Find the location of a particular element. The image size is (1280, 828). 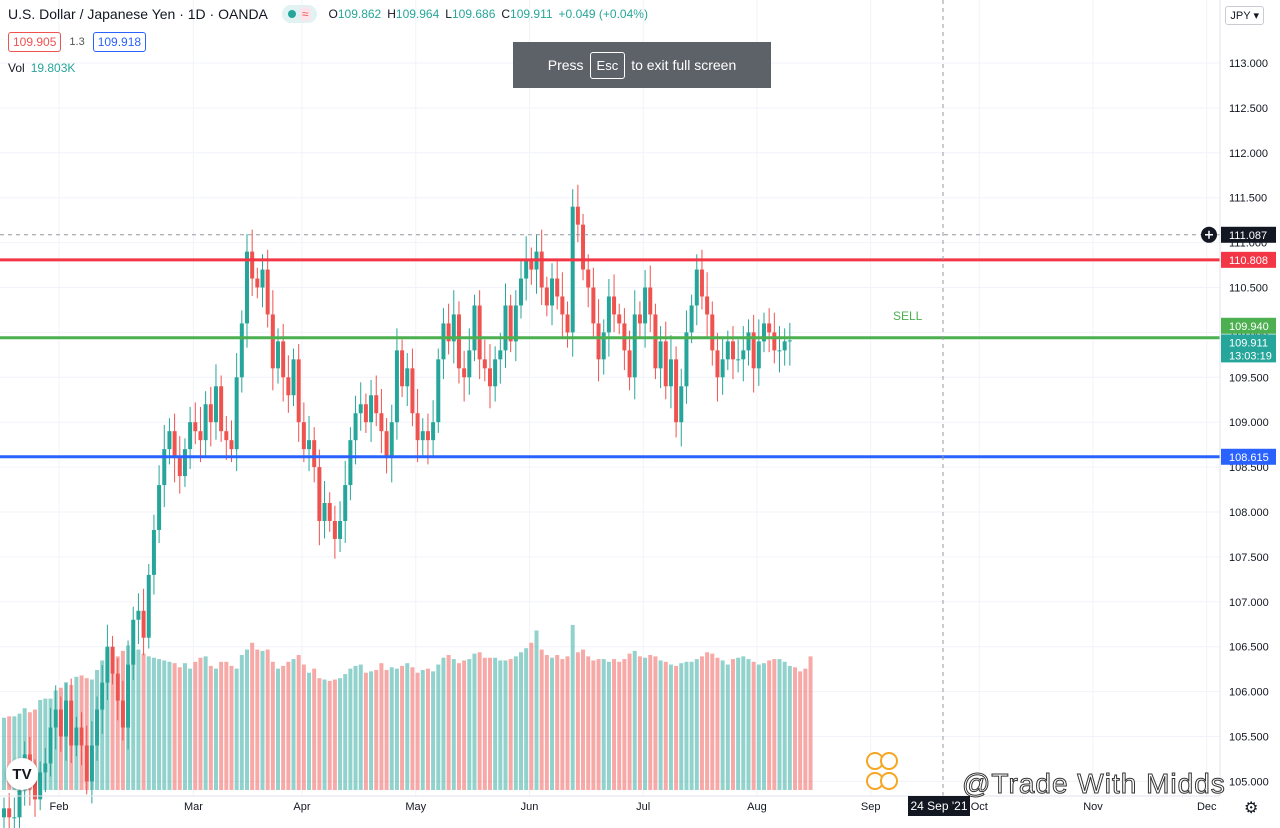

time-axis: Feb Mar Apr May Jun Jul Aug Sep Oct Nov Dec is located at coordinates (610, 804).